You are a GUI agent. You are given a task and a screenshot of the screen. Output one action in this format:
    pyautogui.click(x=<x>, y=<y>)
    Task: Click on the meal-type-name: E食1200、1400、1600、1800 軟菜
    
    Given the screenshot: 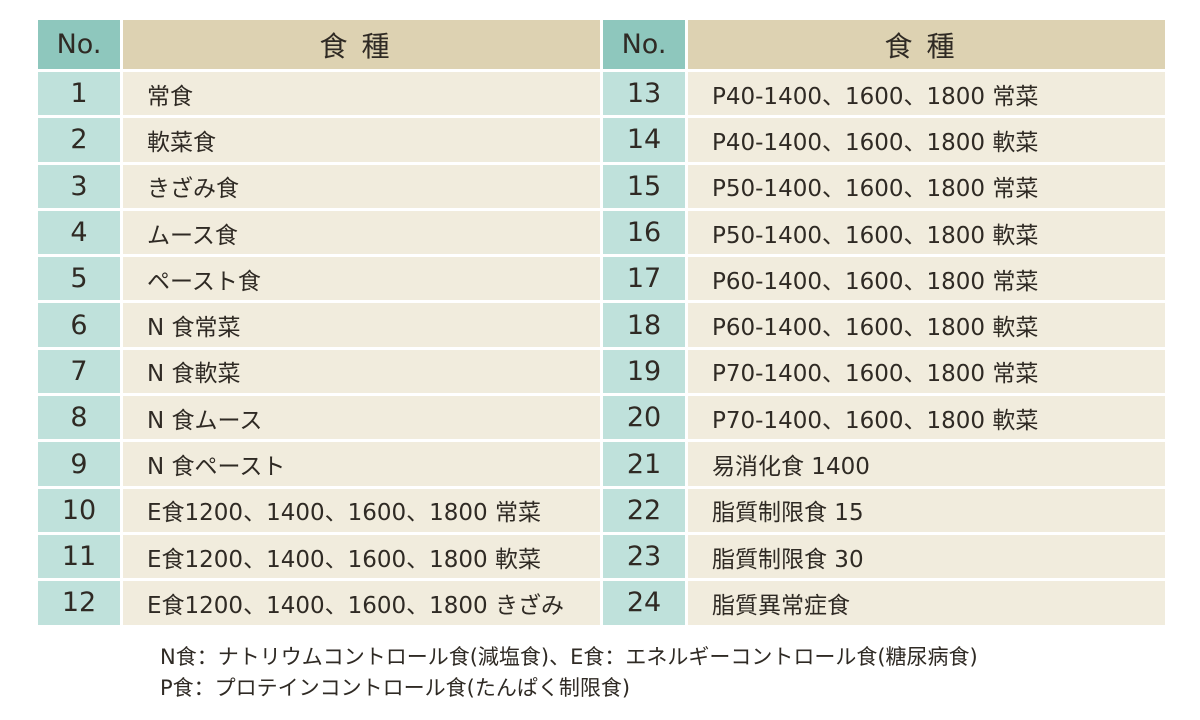 What is the action you would take?
    pyautogui.click(x=361, y=556)
    